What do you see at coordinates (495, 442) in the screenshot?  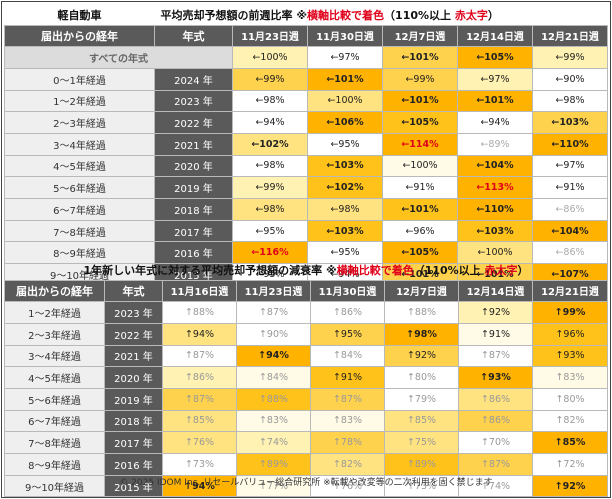 I see `decay-cell: ↑70%` at bounding box center [495, 442].